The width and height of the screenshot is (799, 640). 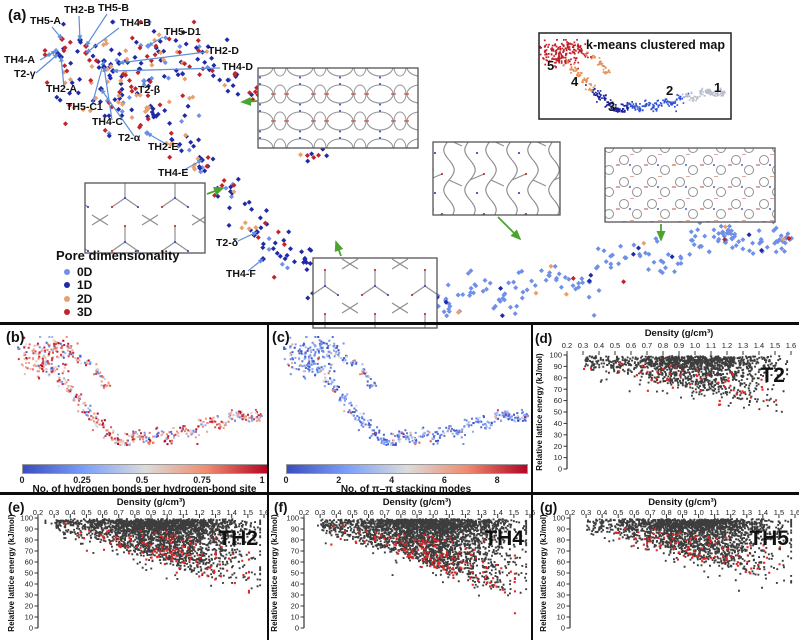 I want to click on x-tick-label-e: 0.5, so click(x=86, y=512).